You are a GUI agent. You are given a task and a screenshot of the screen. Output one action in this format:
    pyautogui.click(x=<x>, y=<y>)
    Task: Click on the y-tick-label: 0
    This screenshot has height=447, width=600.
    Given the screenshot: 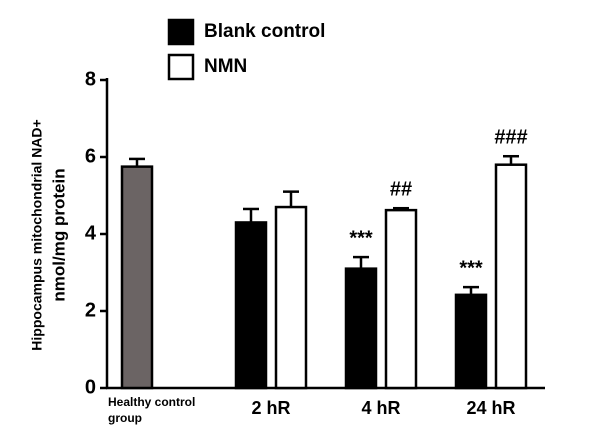 What is the action you would take?
    pyautogui.click(x=90, y=387)
    